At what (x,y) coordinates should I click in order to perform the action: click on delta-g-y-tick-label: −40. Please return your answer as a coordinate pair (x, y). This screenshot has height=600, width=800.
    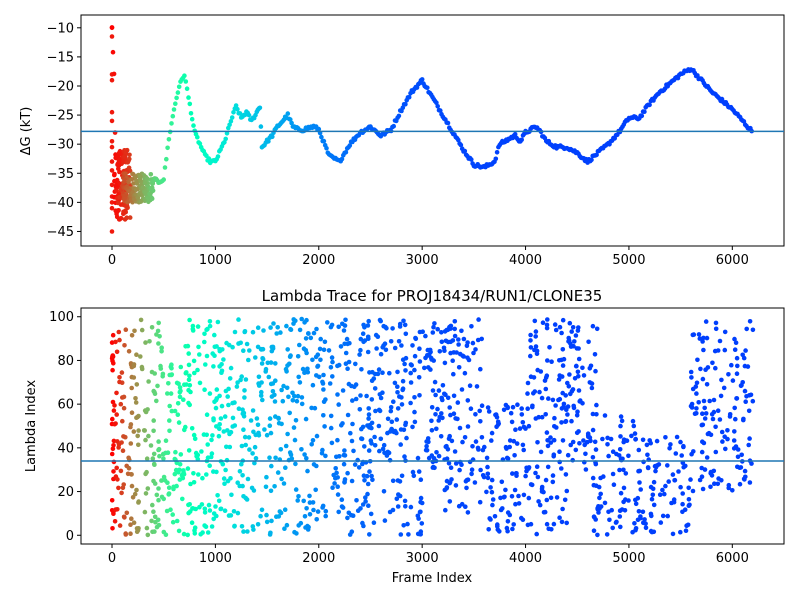
    Looking at the image, I should click on (60, 203).